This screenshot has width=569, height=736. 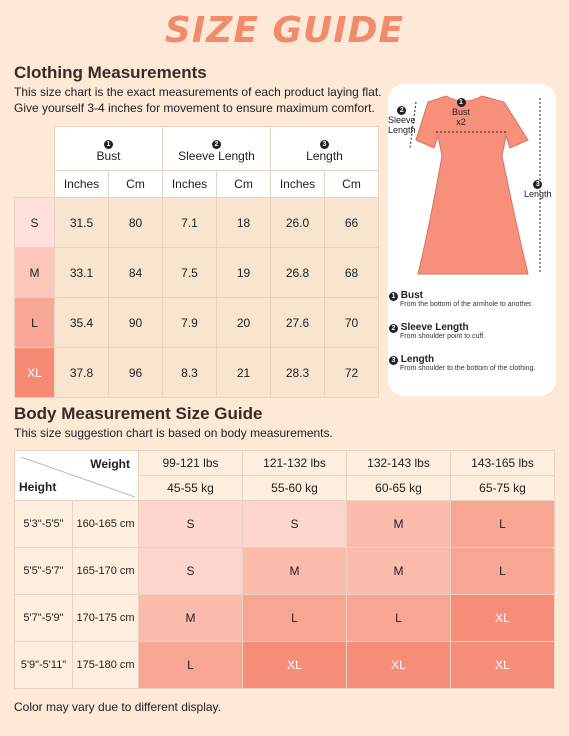 I want to click on color-note: Color may vary due to different display., so click(x=117, y=707).